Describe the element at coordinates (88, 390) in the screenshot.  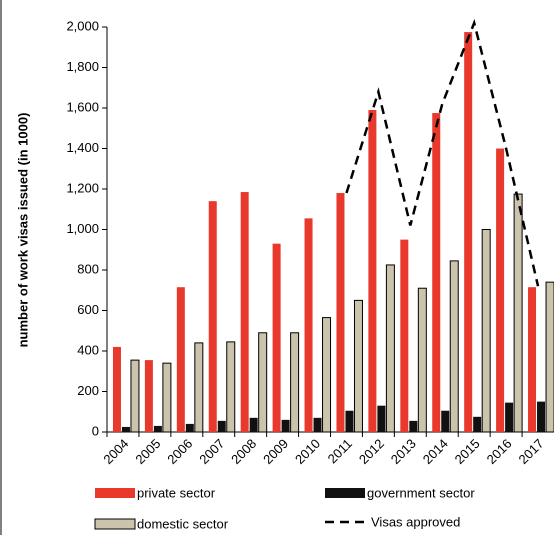
I see `y-tick-label: 200` at that location.